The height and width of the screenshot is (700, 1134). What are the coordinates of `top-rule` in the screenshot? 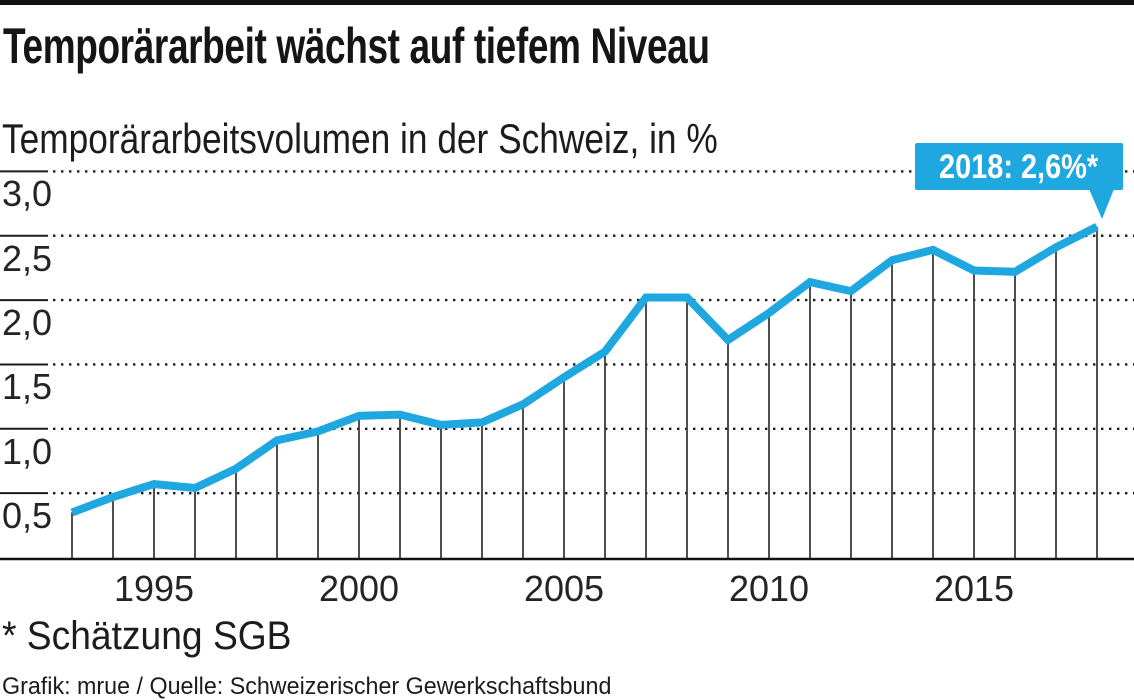 It's located at (567, 2).